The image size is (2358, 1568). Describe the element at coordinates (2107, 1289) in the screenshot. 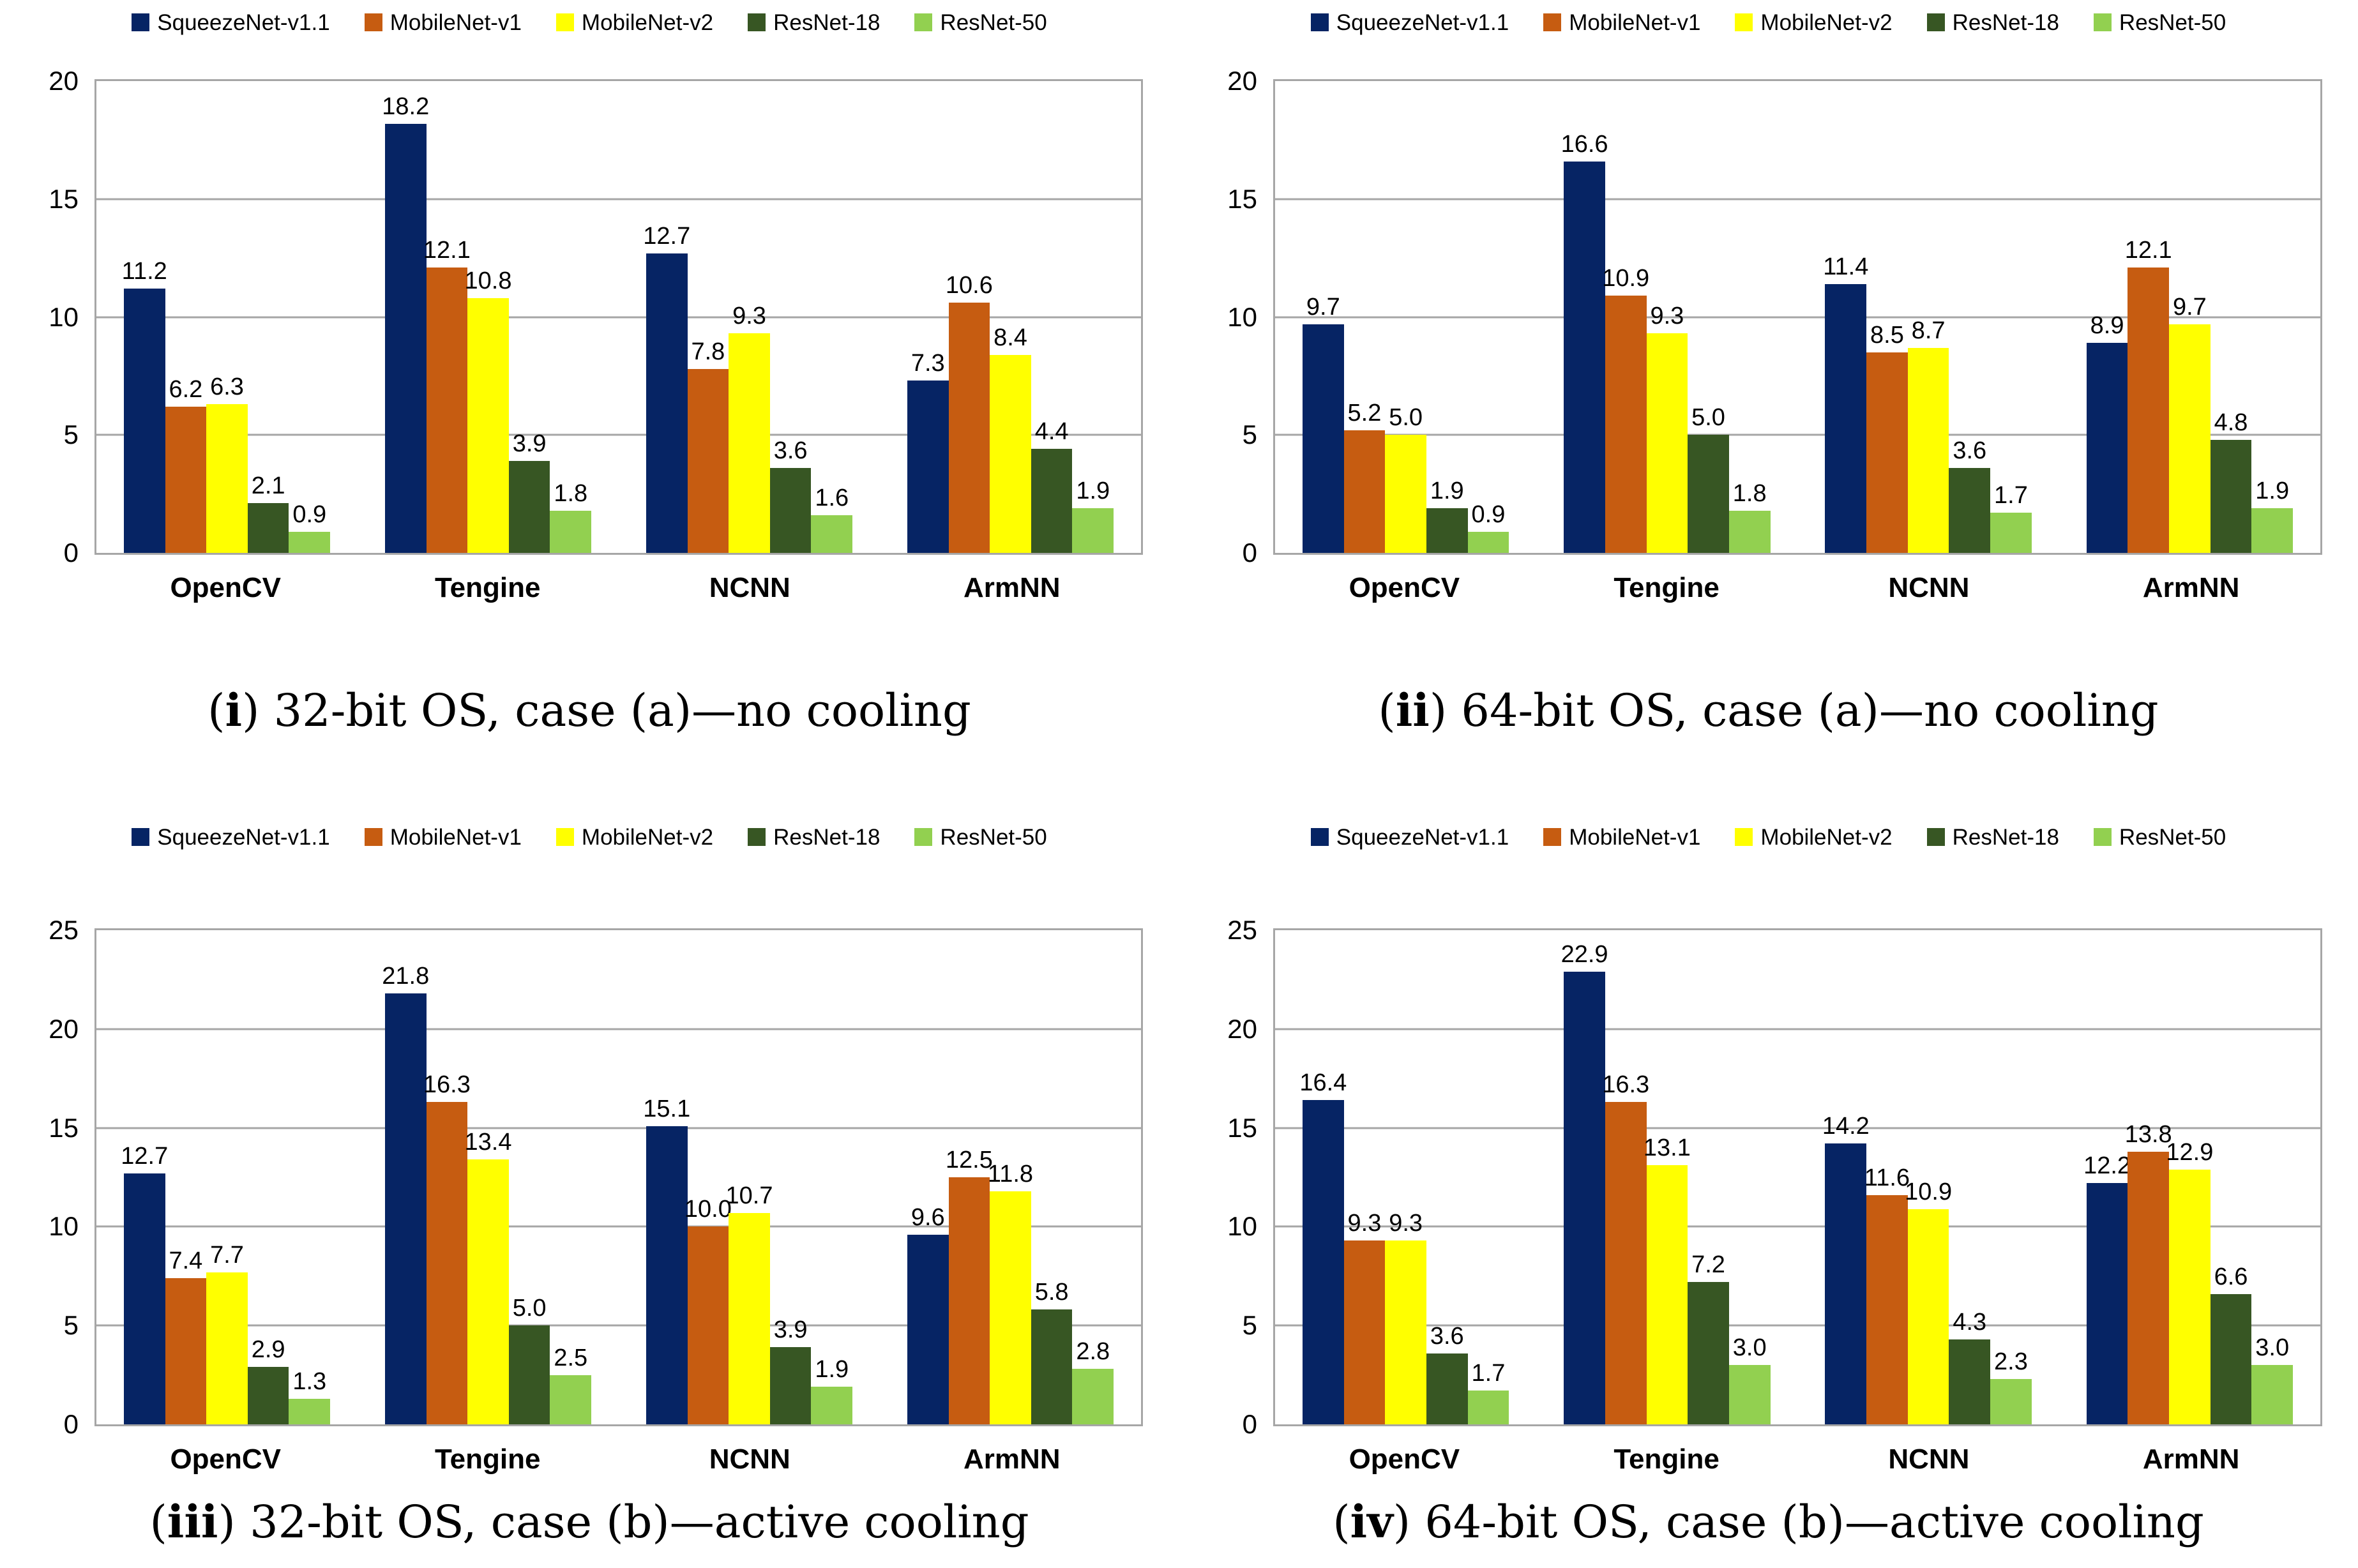

I see `bar-squeezenet-v1.1: 12.2` at that location.